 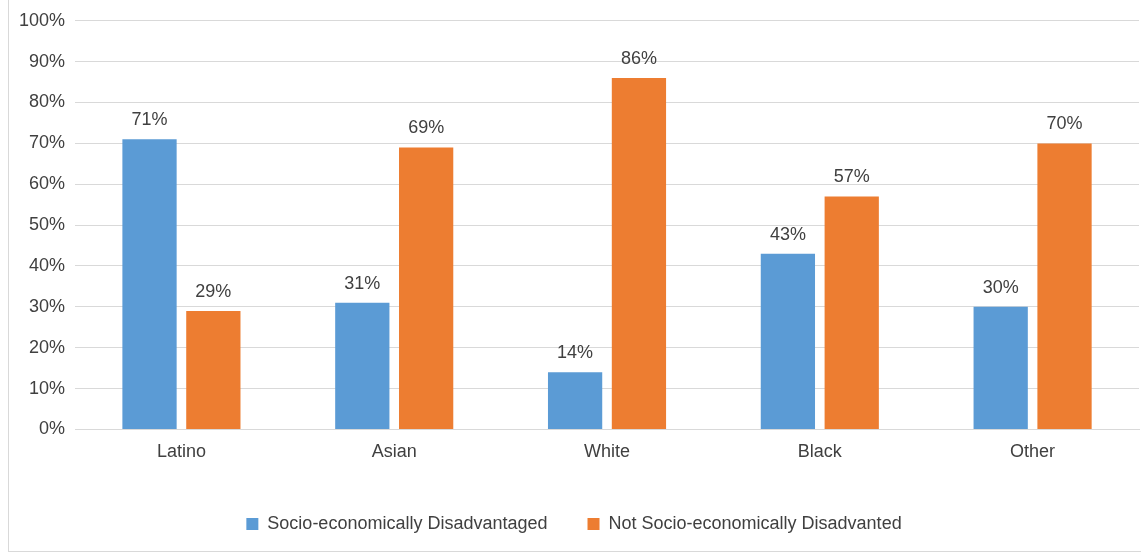 What do you see at coordinates (47, 387) in the screenshot?
I see `y-tick-label: 10%` at bounding box center [47, 387].